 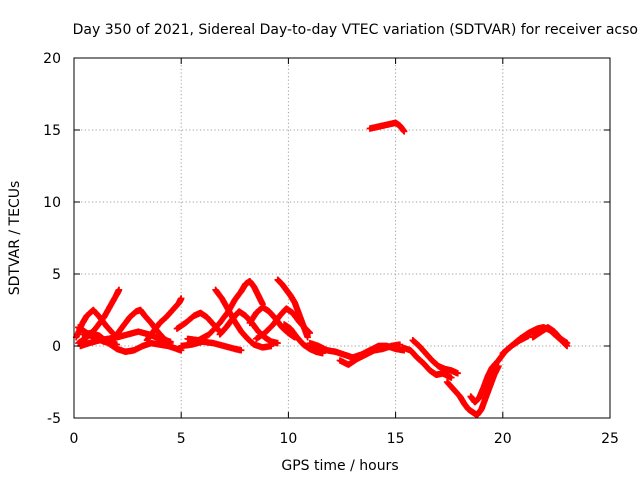 What do you see at coordinates (52, 131) in the screenshot?
I see `y-tick-label: 15` at bounding box center [52, 131].